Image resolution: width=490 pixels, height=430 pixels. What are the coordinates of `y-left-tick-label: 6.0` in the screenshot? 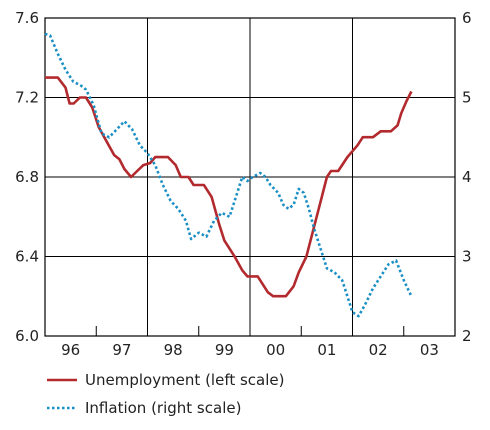 It's located at (27, 336).